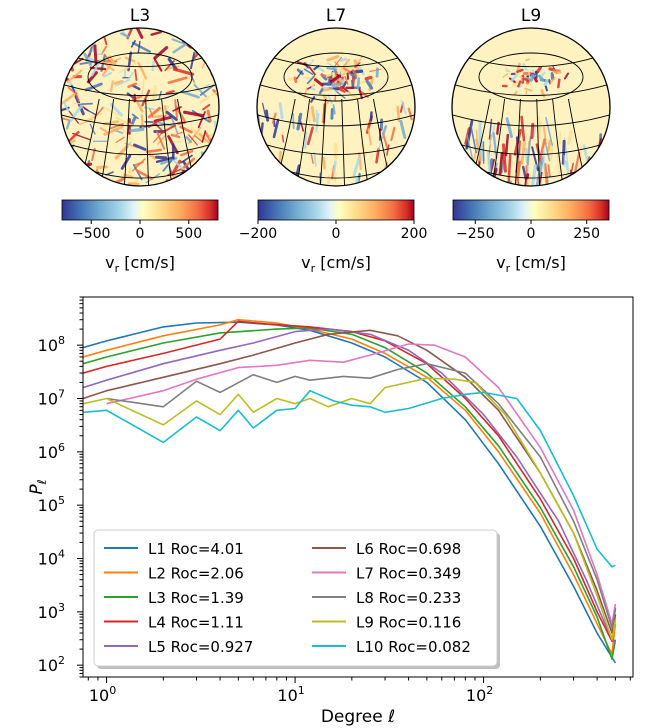 This screenshot has width=647, height=728. Describe the element at coordinates (51, 397) in the screenshot. I see `y-tick-label: 107` at that location.